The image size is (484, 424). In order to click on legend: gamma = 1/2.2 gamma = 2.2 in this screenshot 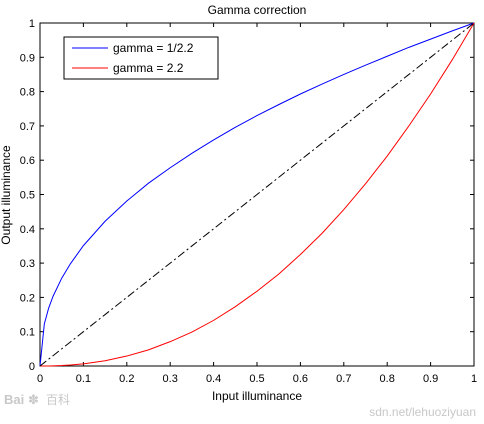, I will do `click(141, 58)`.